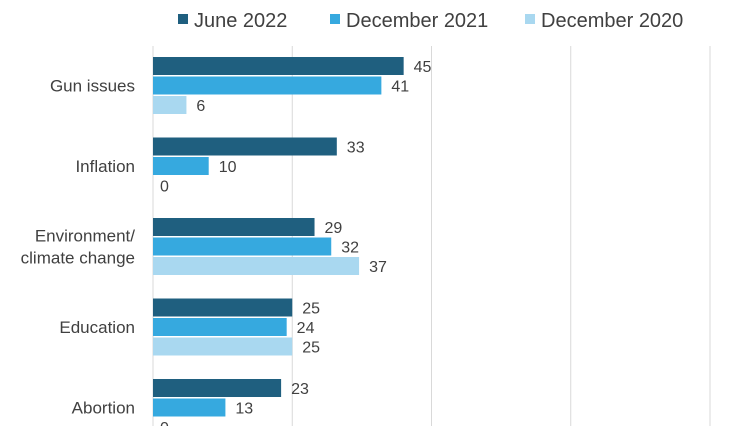  Describe the element at coordinates (417, 21) in the screenshot. I see `legend-label-december-2021: December 2021` at that location.